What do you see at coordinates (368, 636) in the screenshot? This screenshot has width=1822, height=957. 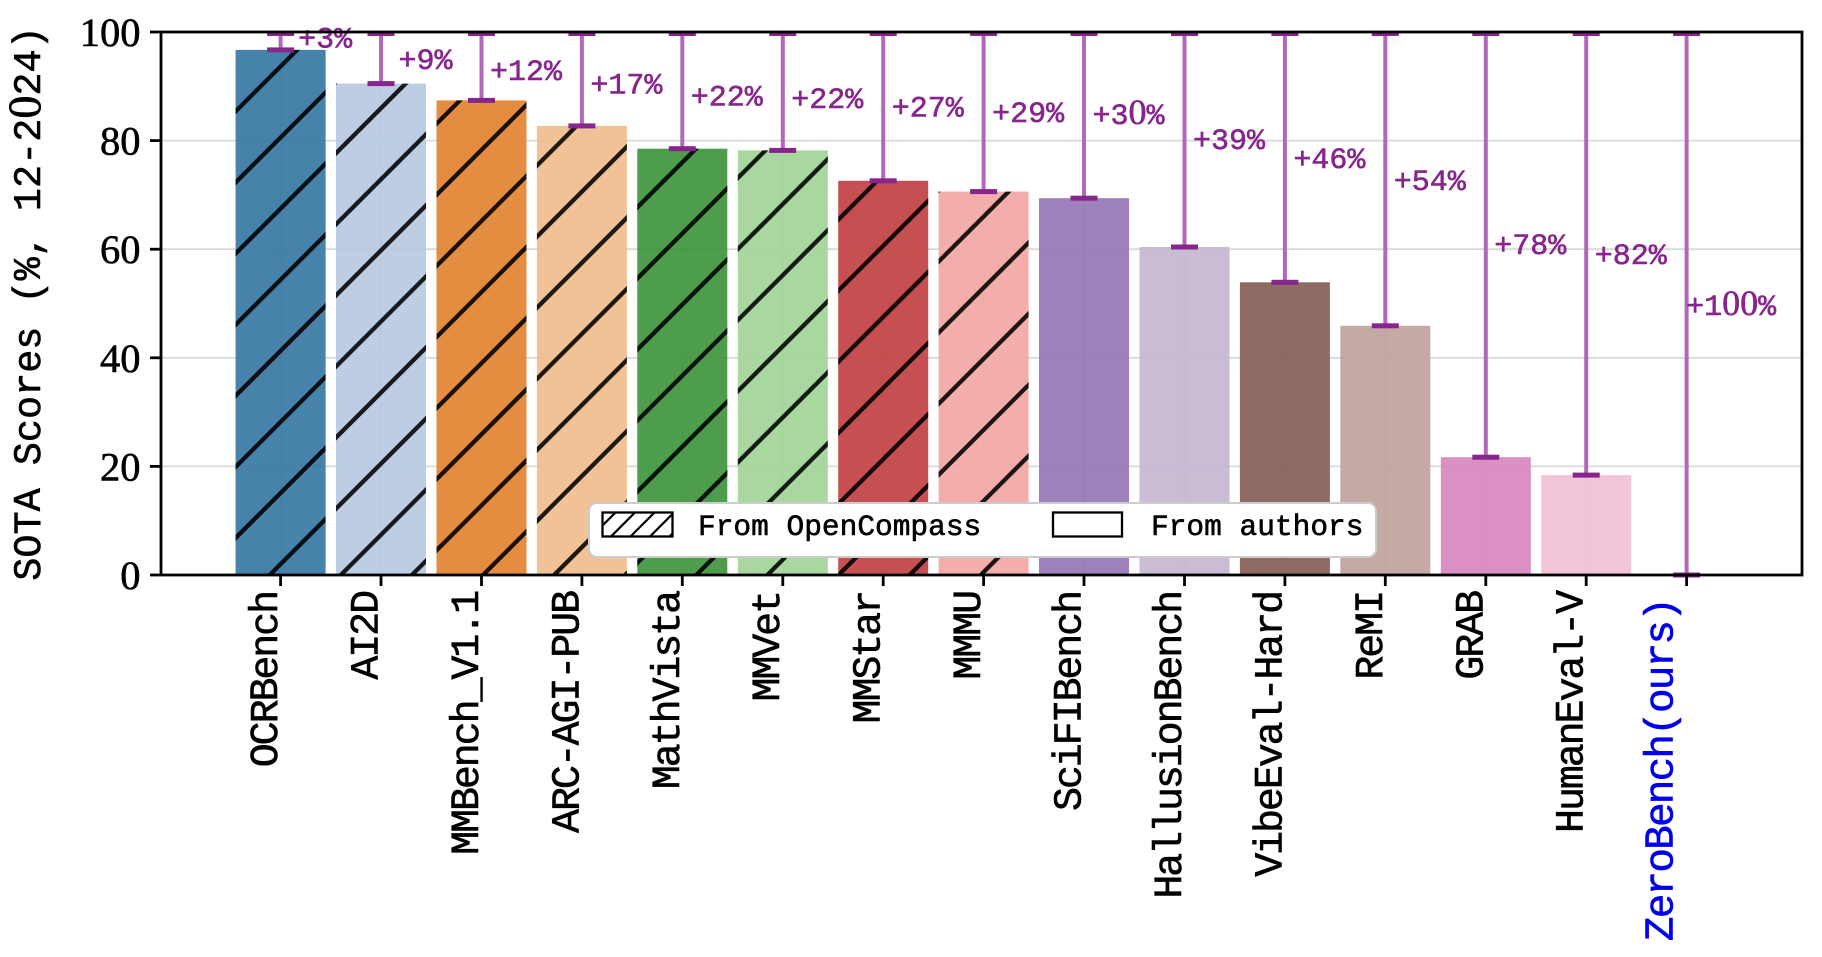 I see `svg-text: AI2D` at bounding box center [368, 636].